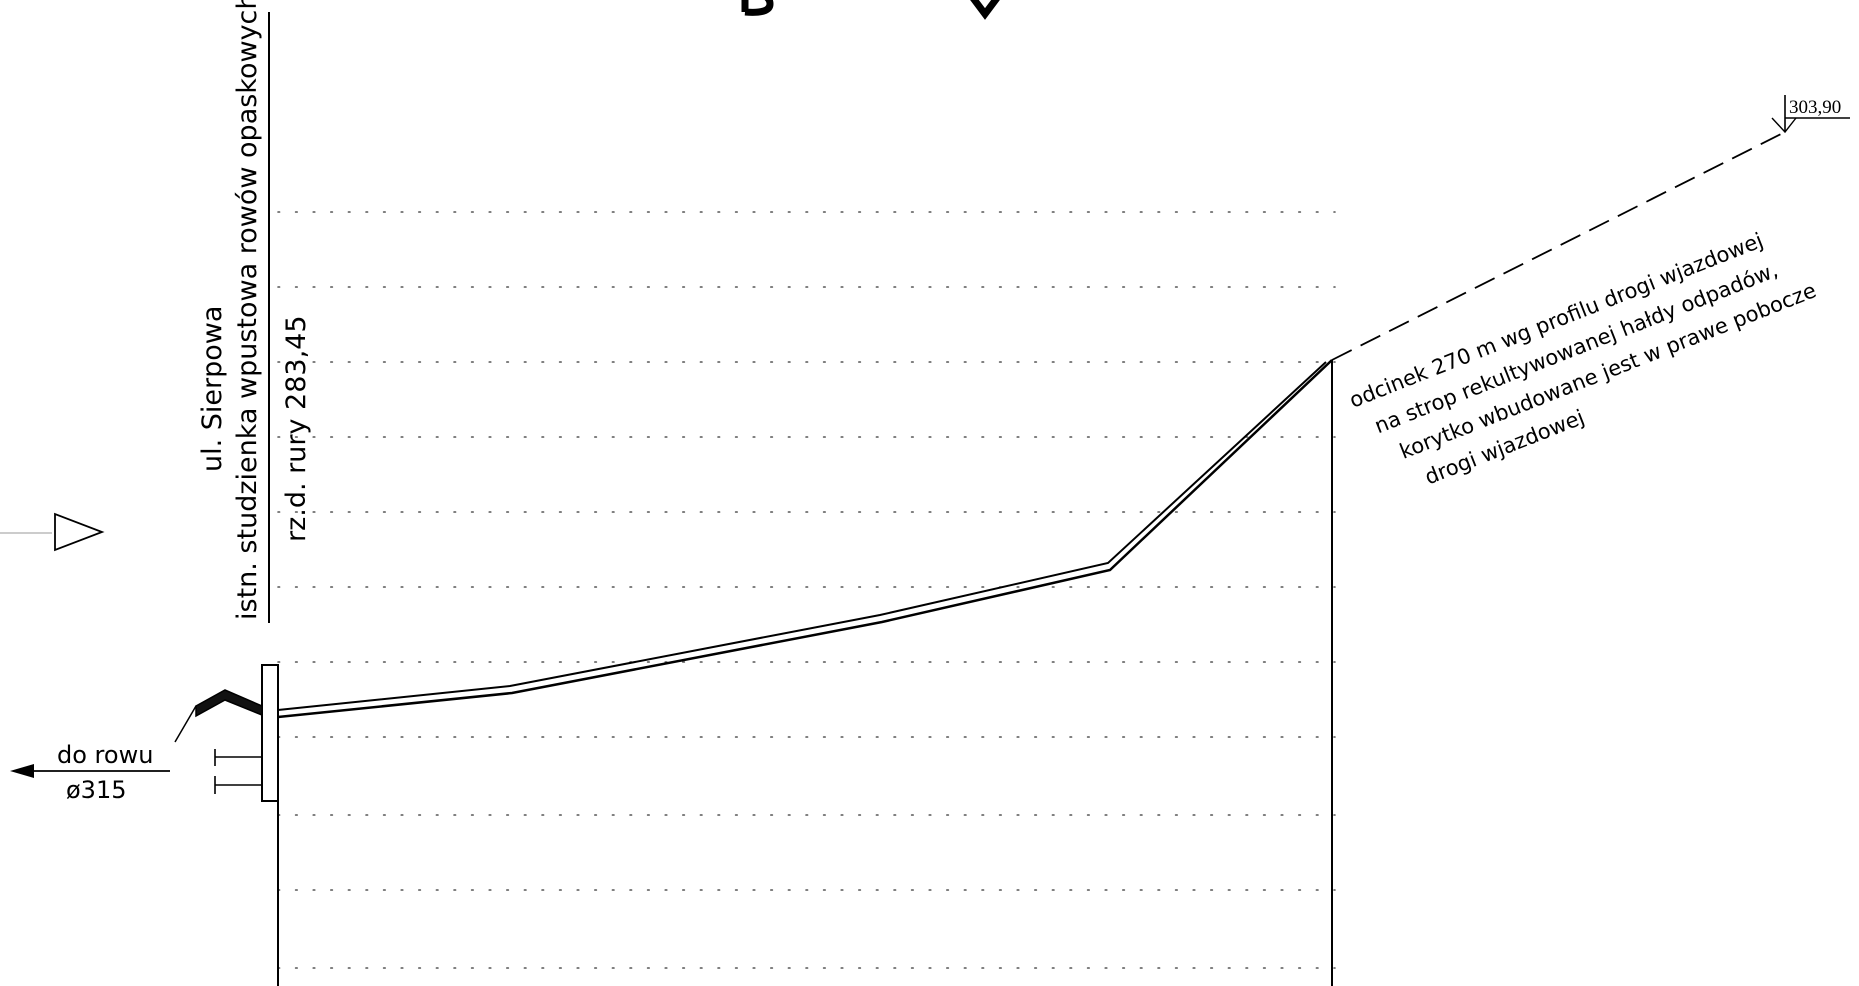 The width and height of the screenshot is (1859, 986). Describe the element at coordinates (1558, 246) in the screenshot. I see `dashed-continuation-line` at that location.